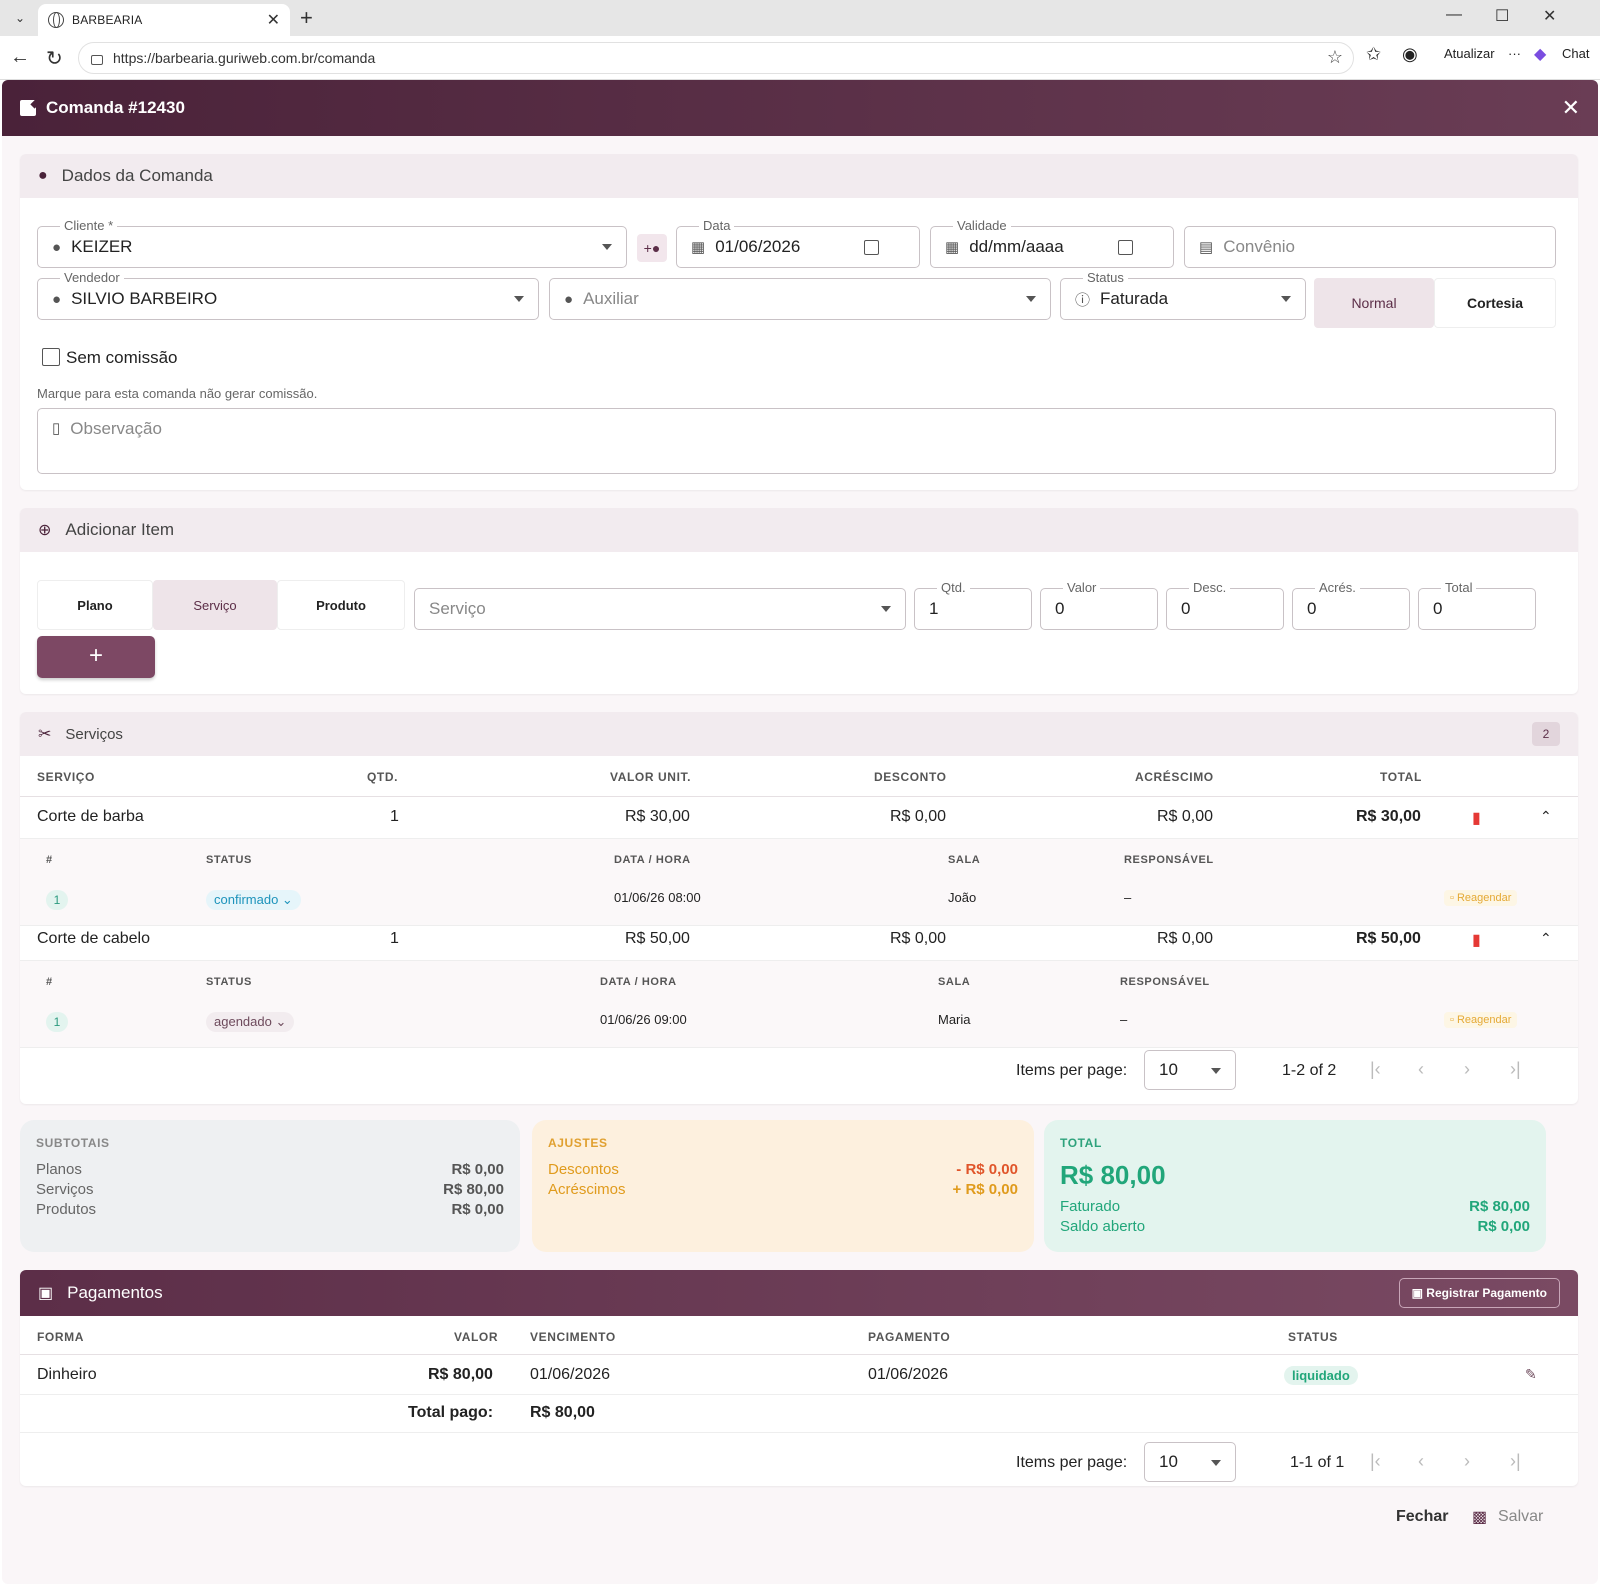  I want to click on th-qtd: QTD., so click(383, 777).